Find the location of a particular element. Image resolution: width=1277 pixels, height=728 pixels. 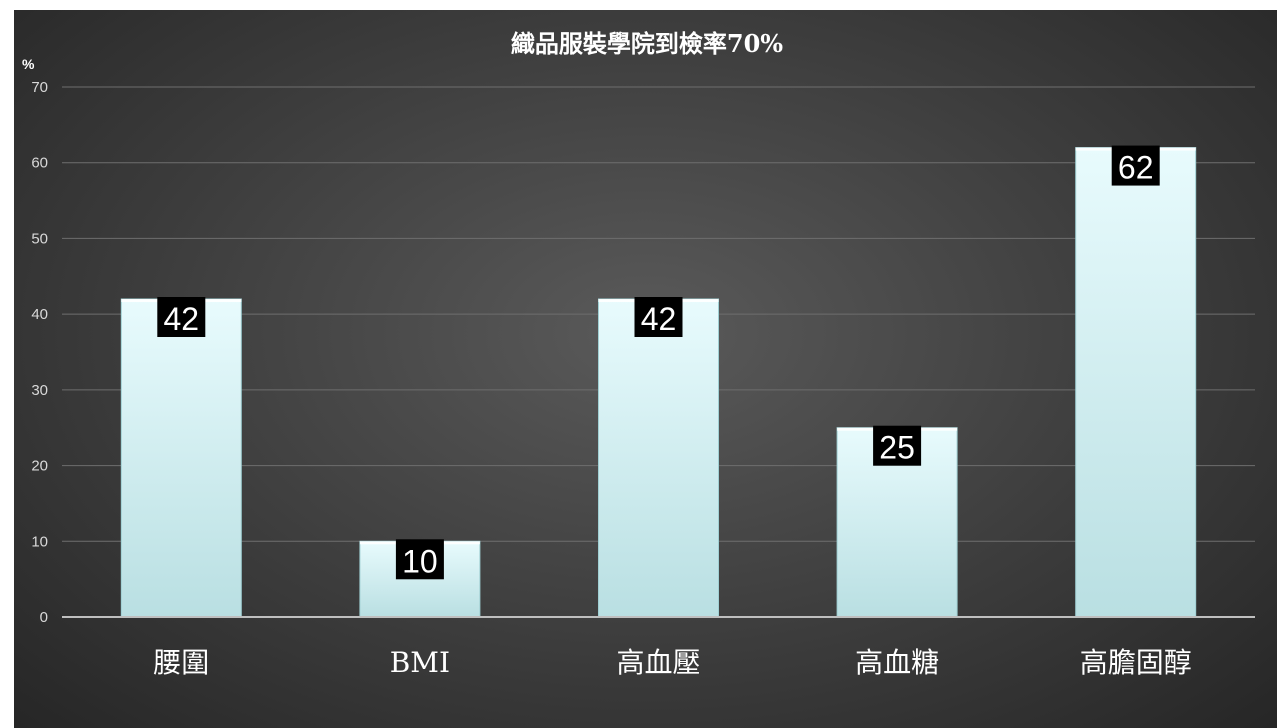

y-tick-label: 30 is located at coordinates (39, 390).